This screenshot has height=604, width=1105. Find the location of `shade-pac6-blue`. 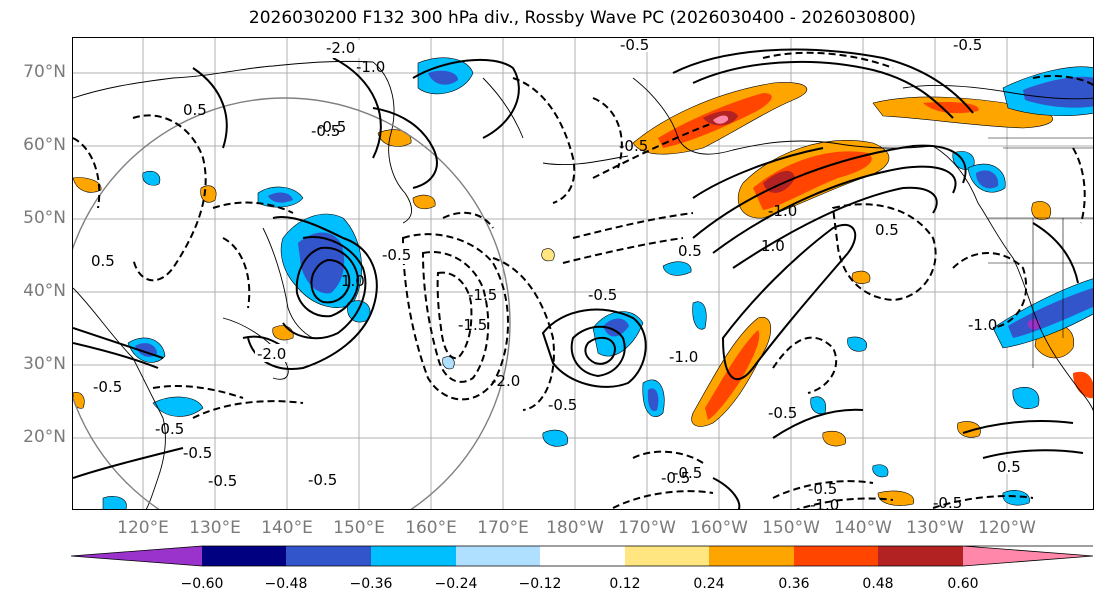

shade-pac6-blue is located at coordinates (677, 268).